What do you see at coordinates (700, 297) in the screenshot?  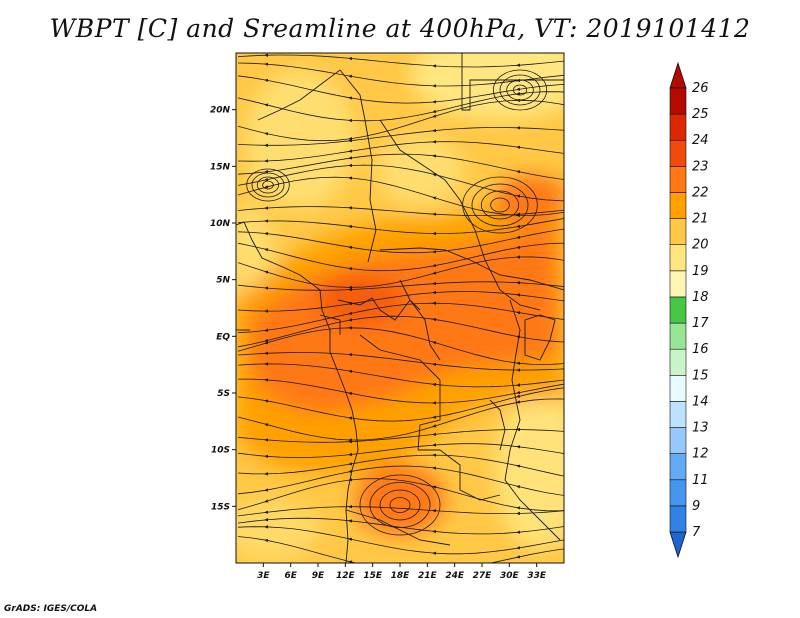 I see `colorbar-label: 18` at bounding box center [700, 297].